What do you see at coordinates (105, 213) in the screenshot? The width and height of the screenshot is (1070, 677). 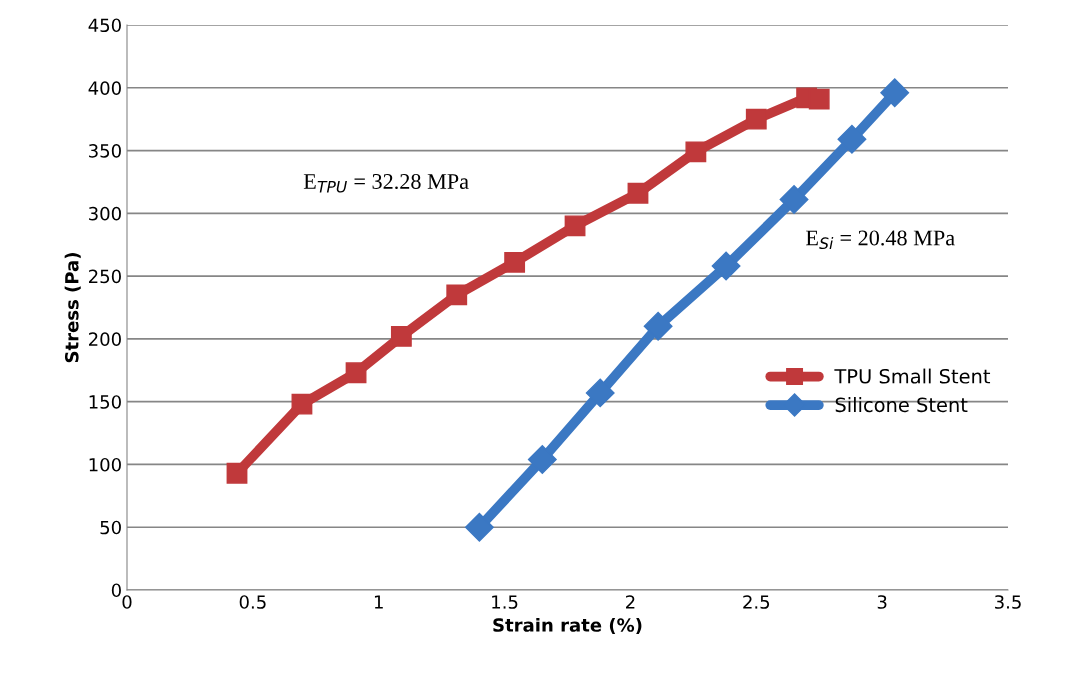 I see `y-tick-label: 300` at bounding box center [105, 213].